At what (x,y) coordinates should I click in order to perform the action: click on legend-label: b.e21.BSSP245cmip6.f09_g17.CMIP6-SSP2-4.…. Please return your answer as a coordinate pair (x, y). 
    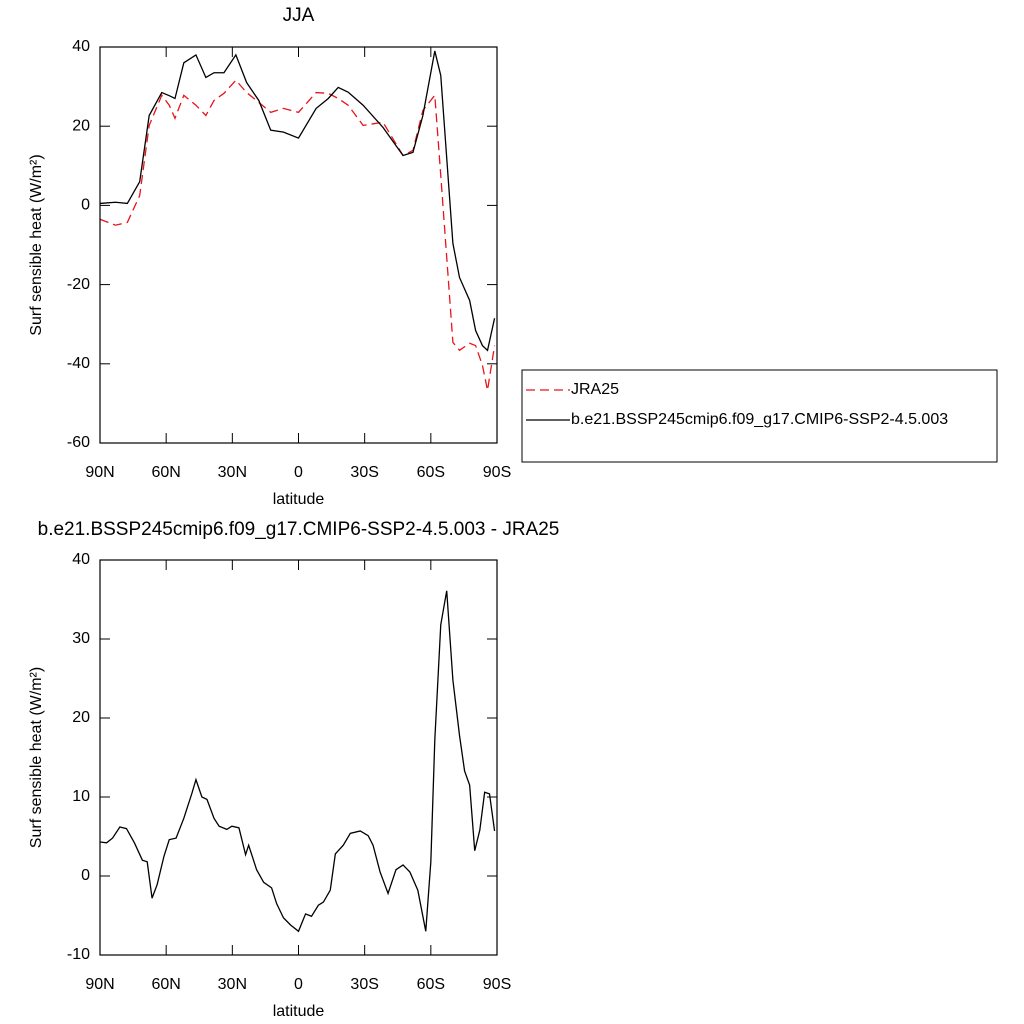
    Looking at the image, I should click on (759, 419).